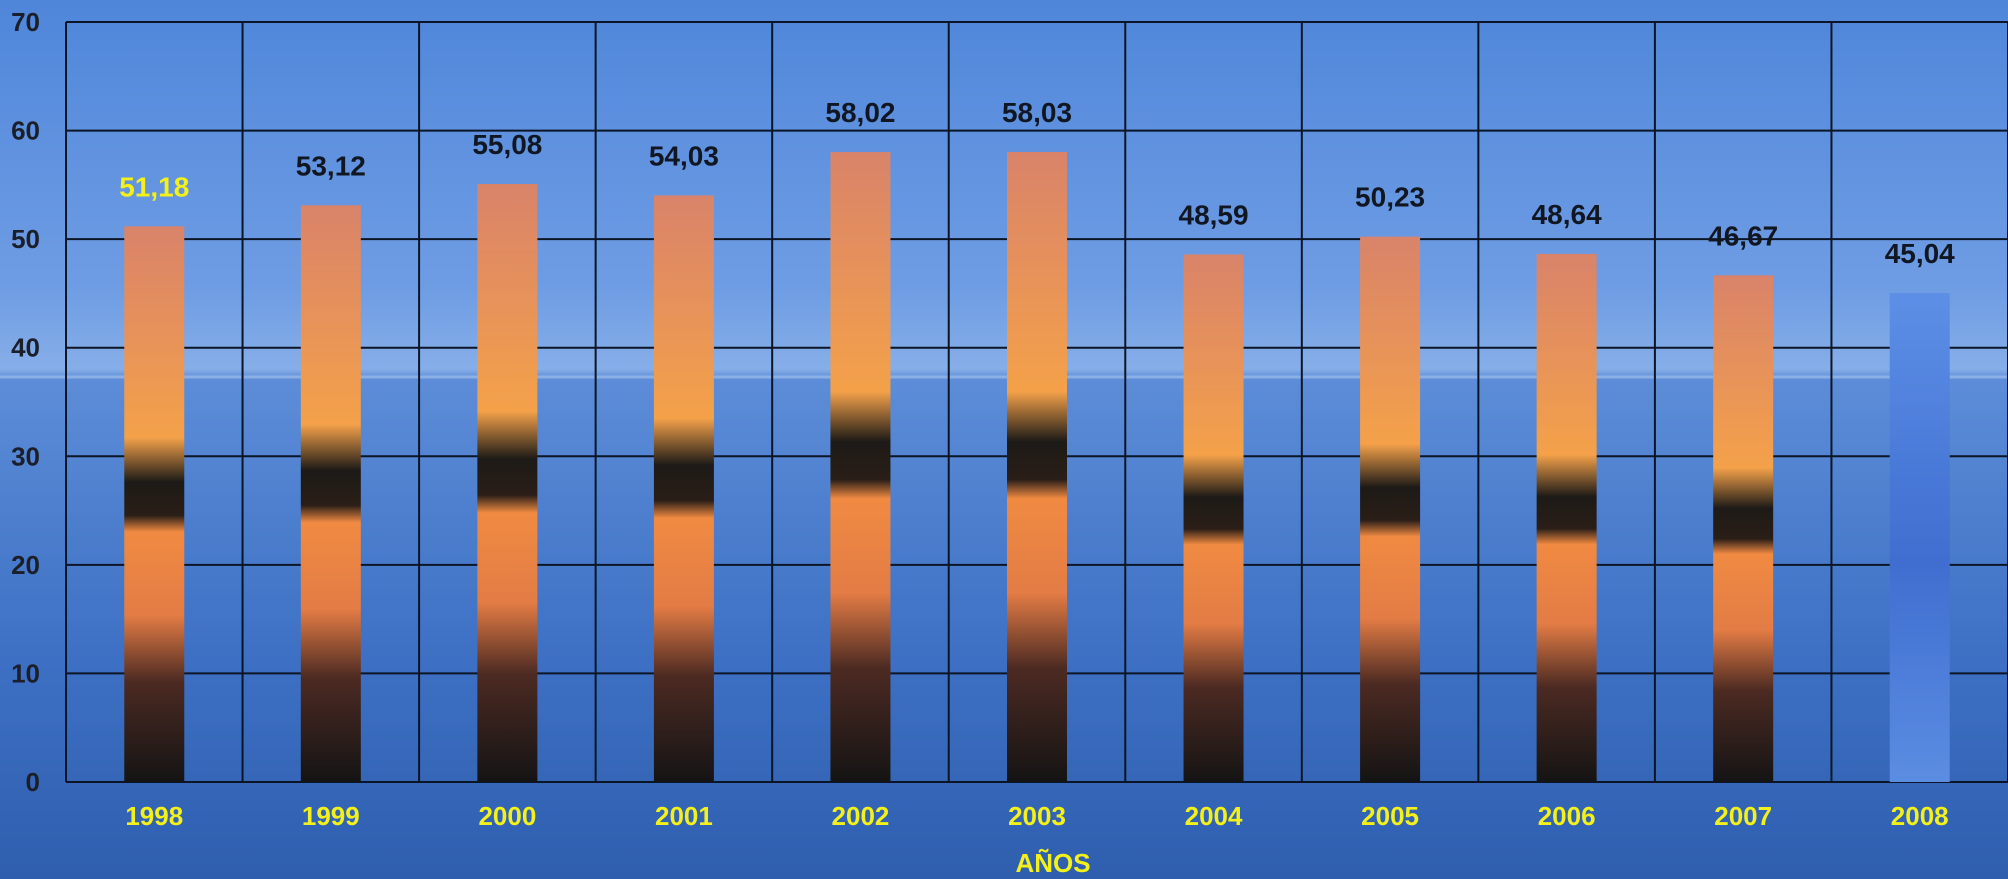 The height and width of the screenshot is (879, 2008). Describe the element at coordinates (1743, 528) in the screenshot. I see `bar-2007` at that location.